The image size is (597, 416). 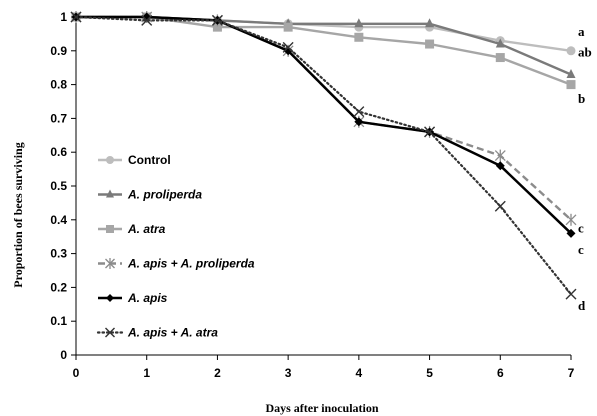 What do you see at coordinates (146, 229) in the screenshot?
I see `legend-label: A. atra` at bounding box center [146, 229].